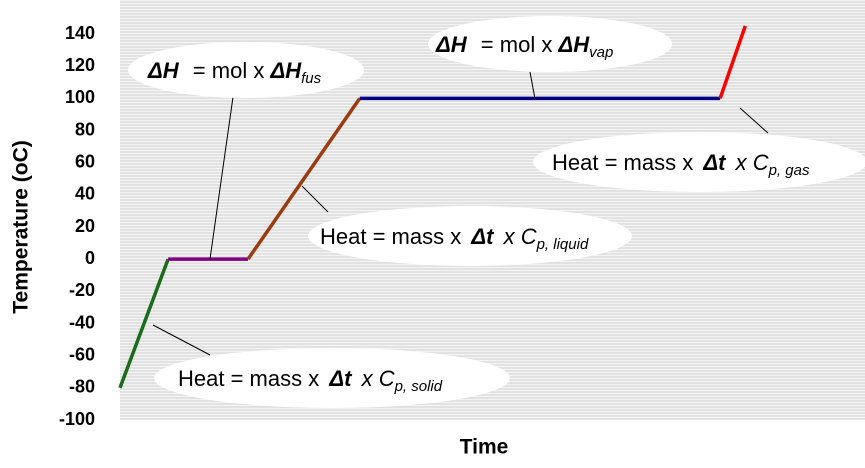  I want to click on annotation: ΔH = mol x ΔHvap, so click(524, 46).